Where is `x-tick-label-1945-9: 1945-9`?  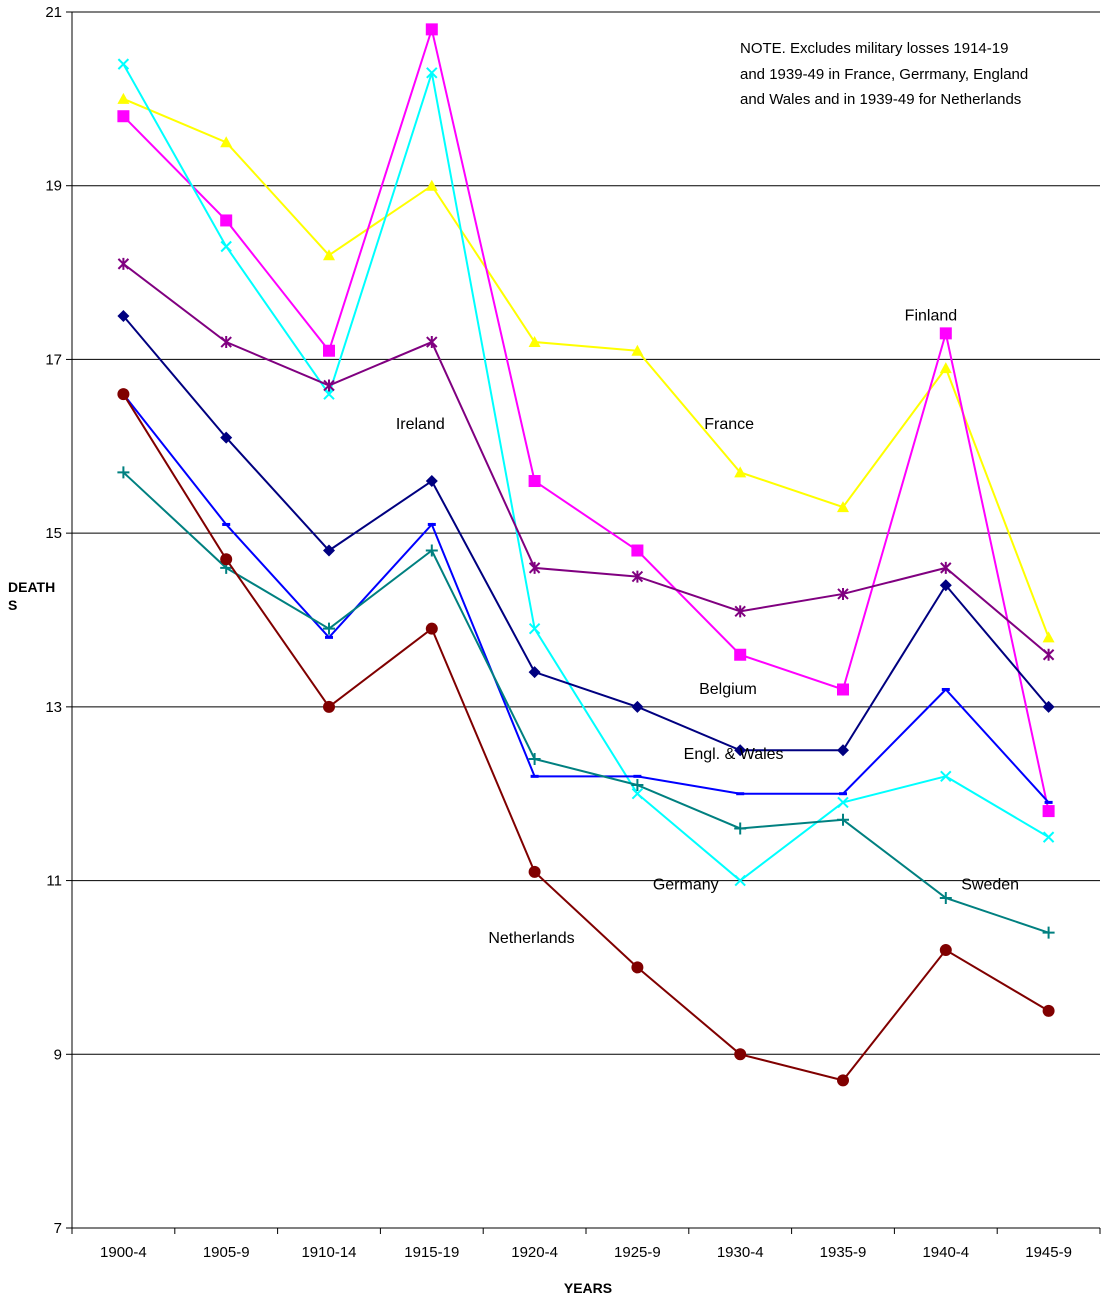 x-tick-label-1945-9: 1945-9 is located at coordinates (1048, 1252).